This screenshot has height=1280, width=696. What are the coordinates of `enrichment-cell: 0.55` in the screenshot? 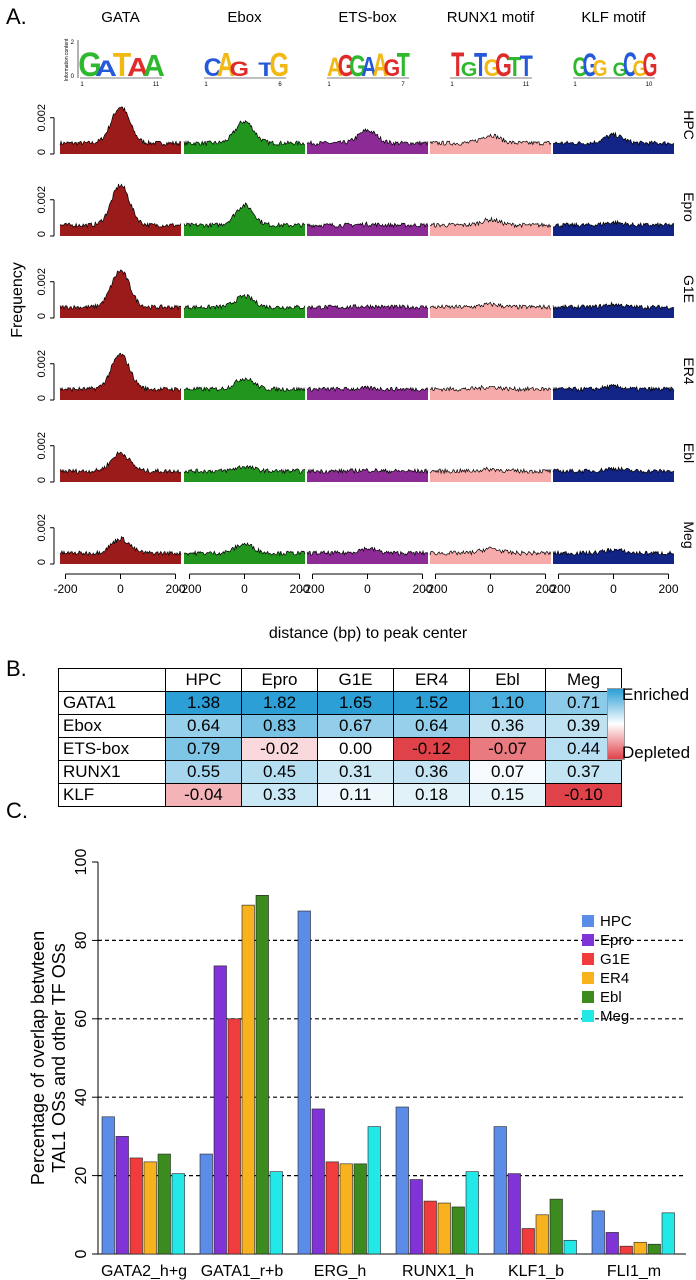 It's located at (203, 772).